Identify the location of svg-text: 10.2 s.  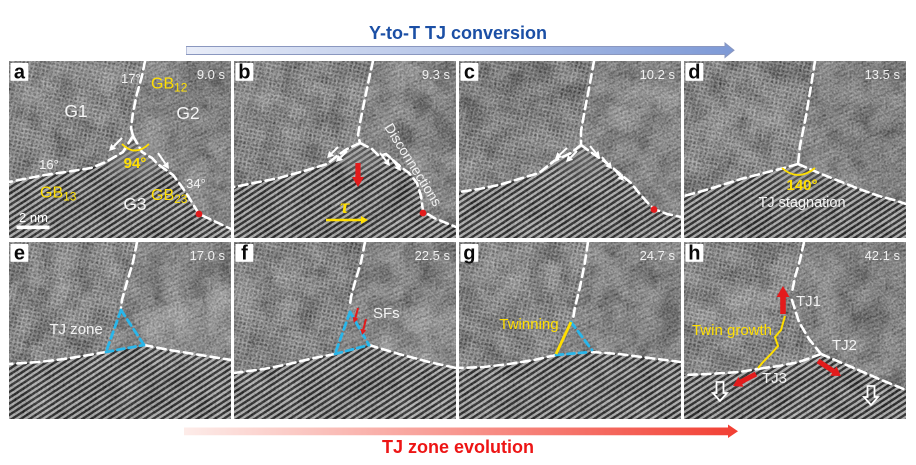
(658, 74).